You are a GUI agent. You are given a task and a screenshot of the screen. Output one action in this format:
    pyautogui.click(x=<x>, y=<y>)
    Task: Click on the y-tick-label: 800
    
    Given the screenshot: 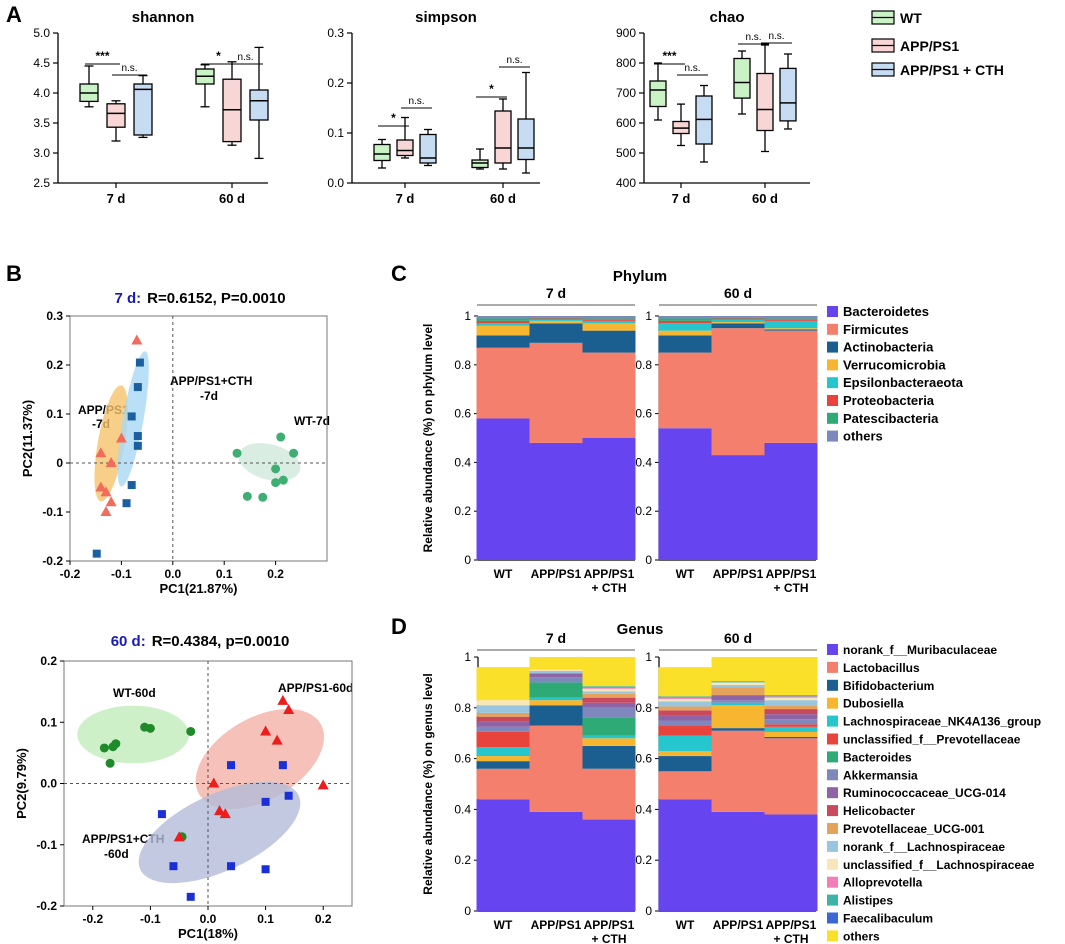 What is the action you would take?
    pyautogui.click(x=626, y=63)
    